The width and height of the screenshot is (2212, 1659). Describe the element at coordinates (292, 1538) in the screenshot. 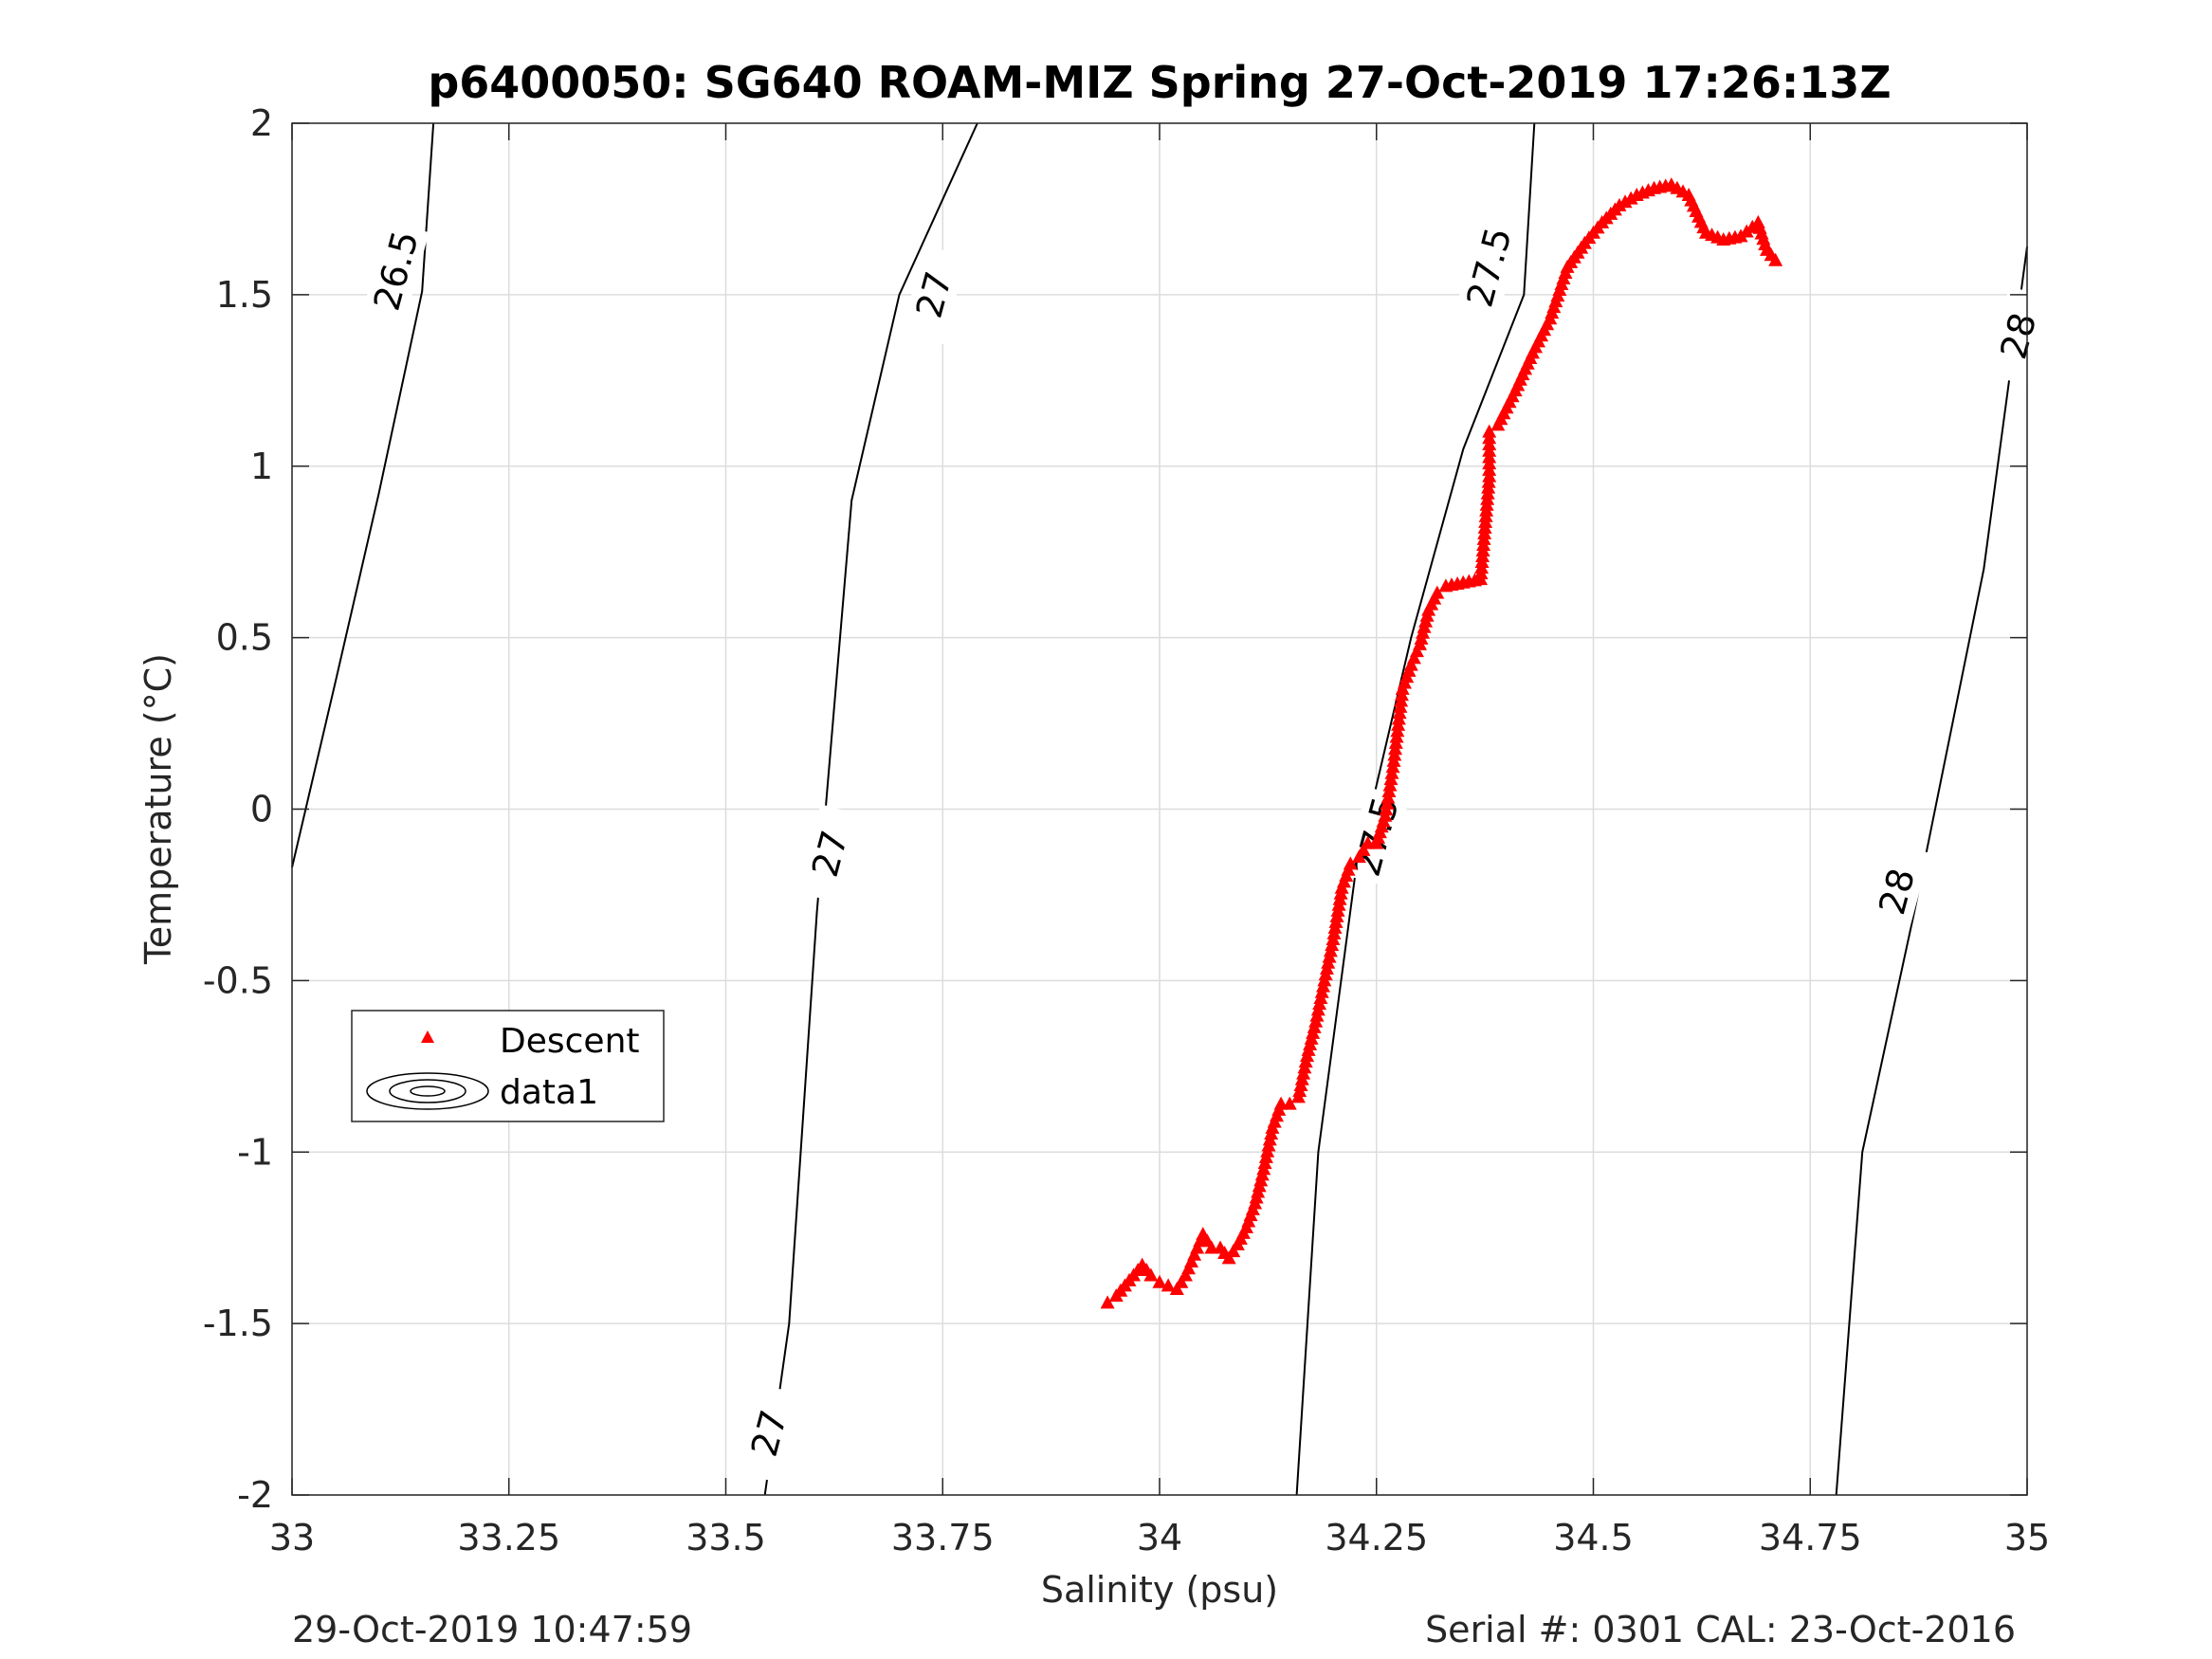

I see `x-tick-label: 33` at that location.